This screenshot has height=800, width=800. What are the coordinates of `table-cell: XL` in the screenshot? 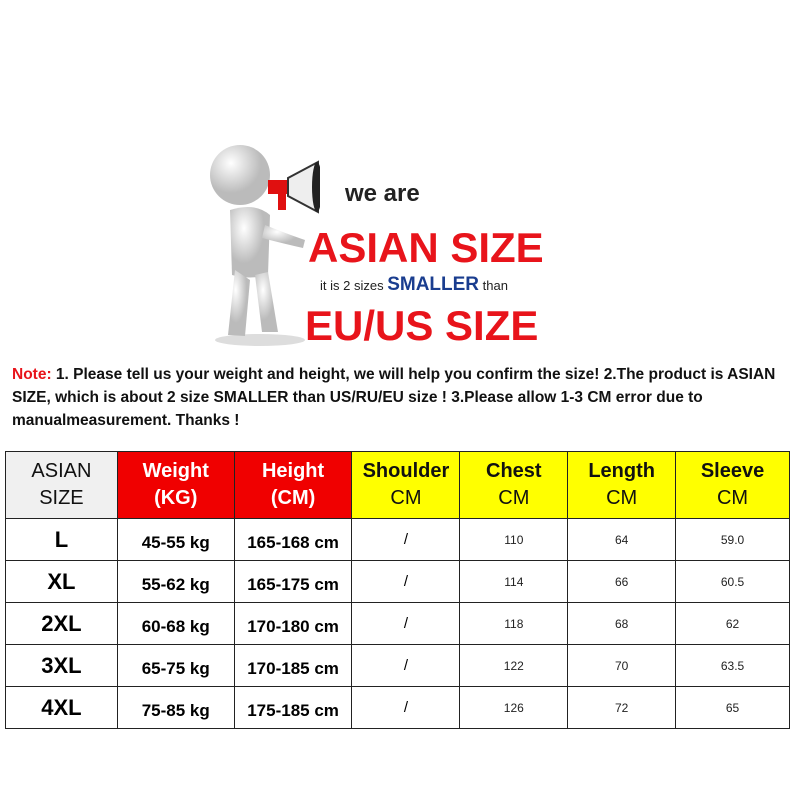 It's located at (61, 581).